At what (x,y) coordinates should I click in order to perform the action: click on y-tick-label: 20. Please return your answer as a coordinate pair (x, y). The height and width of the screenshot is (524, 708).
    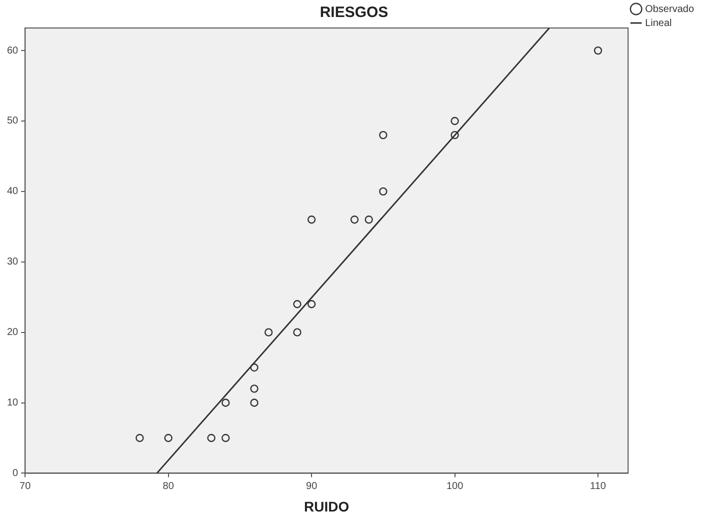
    Looking at the image, I should click on (13, 332).